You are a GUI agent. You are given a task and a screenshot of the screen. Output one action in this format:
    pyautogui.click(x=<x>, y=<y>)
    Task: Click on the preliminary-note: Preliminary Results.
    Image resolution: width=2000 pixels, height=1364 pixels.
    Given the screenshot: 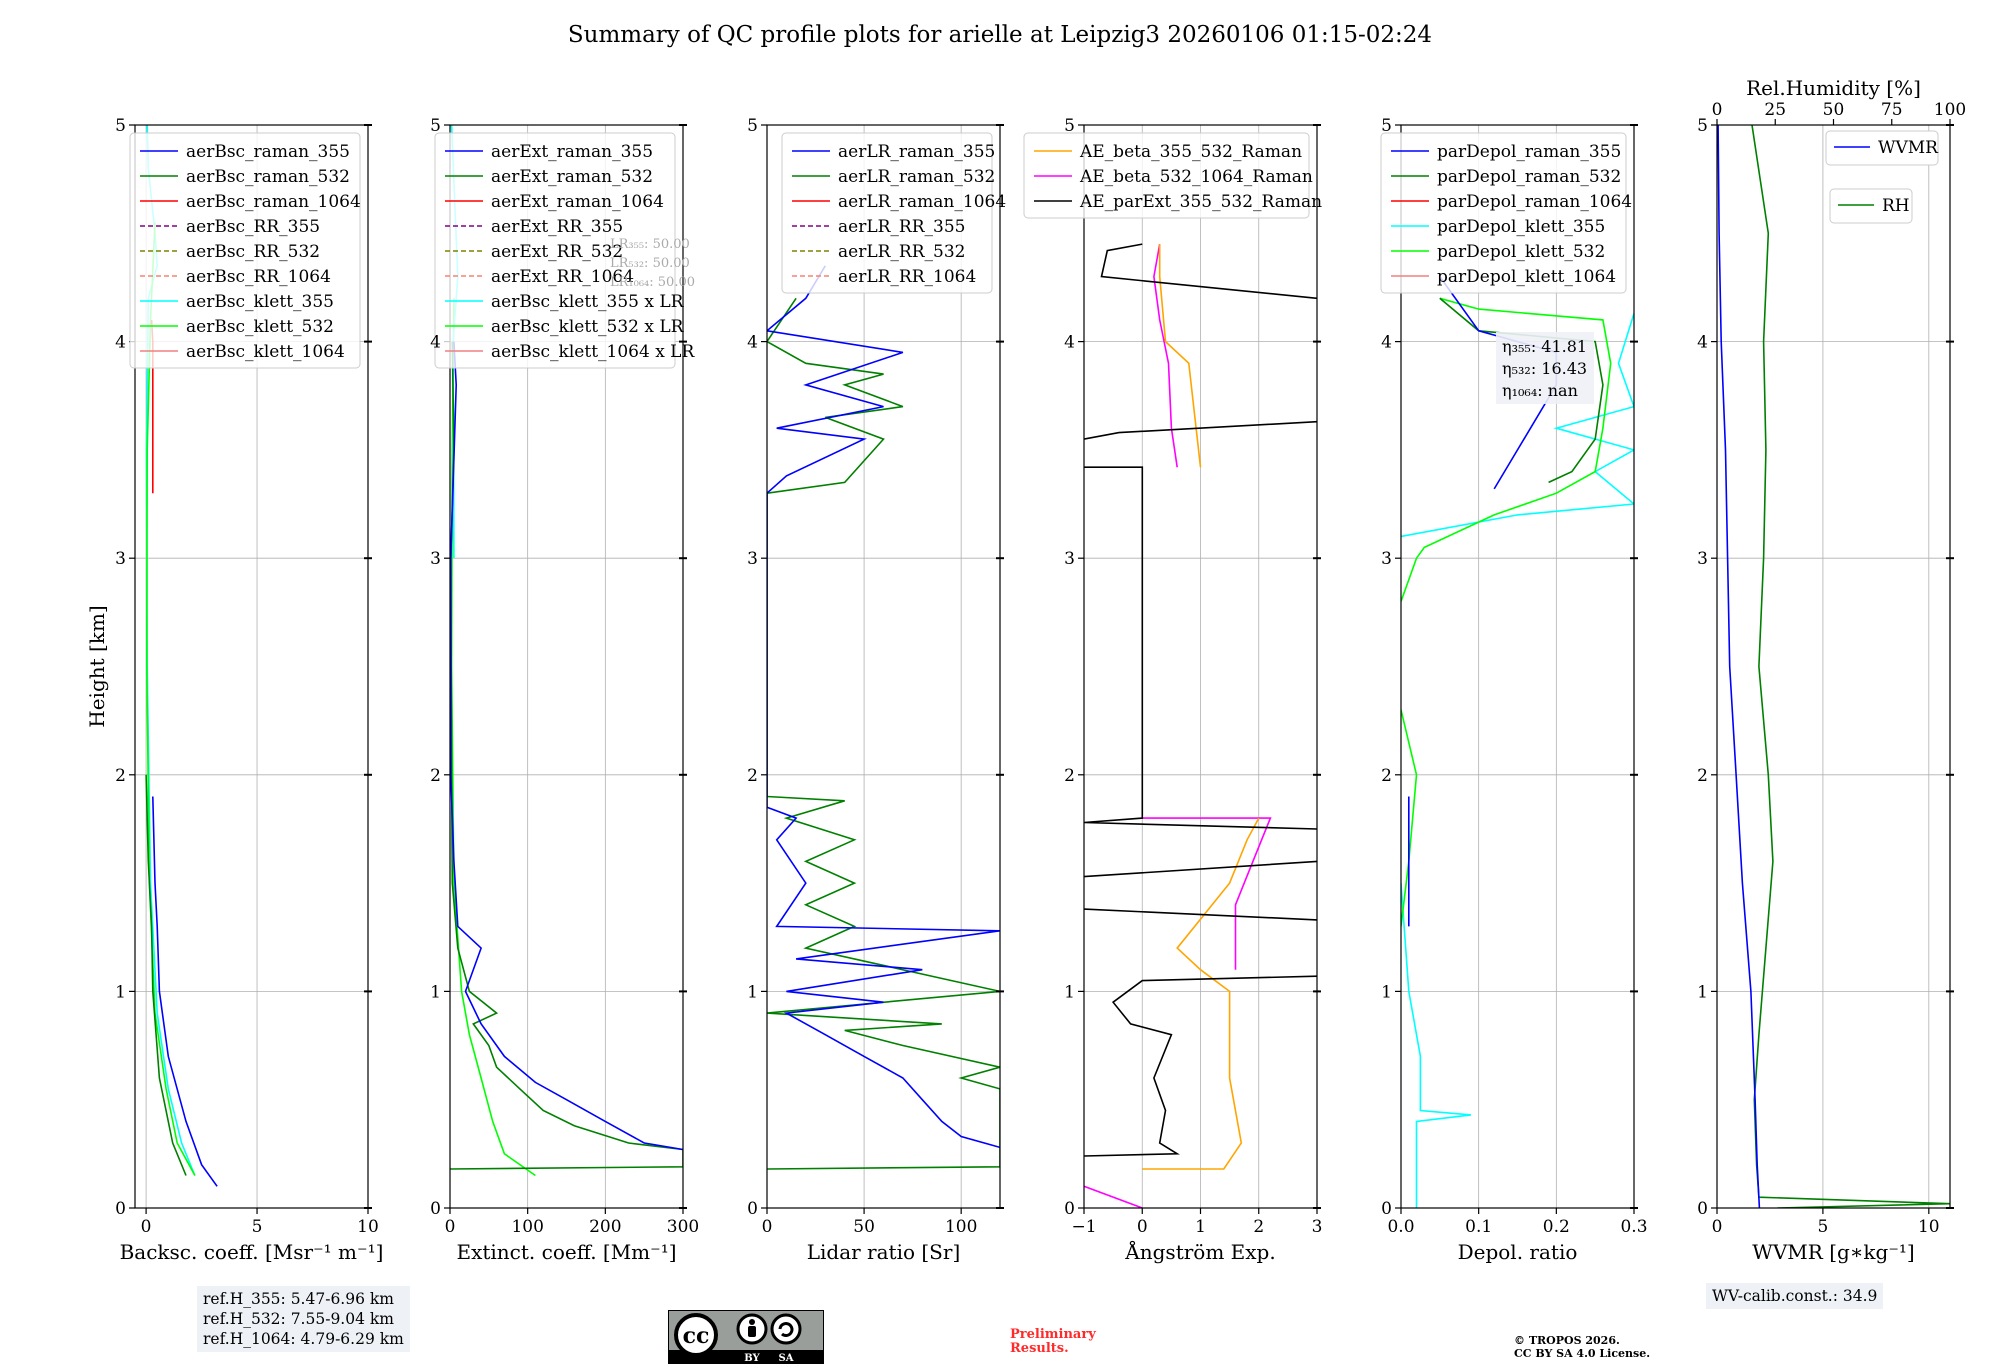 What is the action you would take?
    pyautogui.click(x=1053, y=1342)
    